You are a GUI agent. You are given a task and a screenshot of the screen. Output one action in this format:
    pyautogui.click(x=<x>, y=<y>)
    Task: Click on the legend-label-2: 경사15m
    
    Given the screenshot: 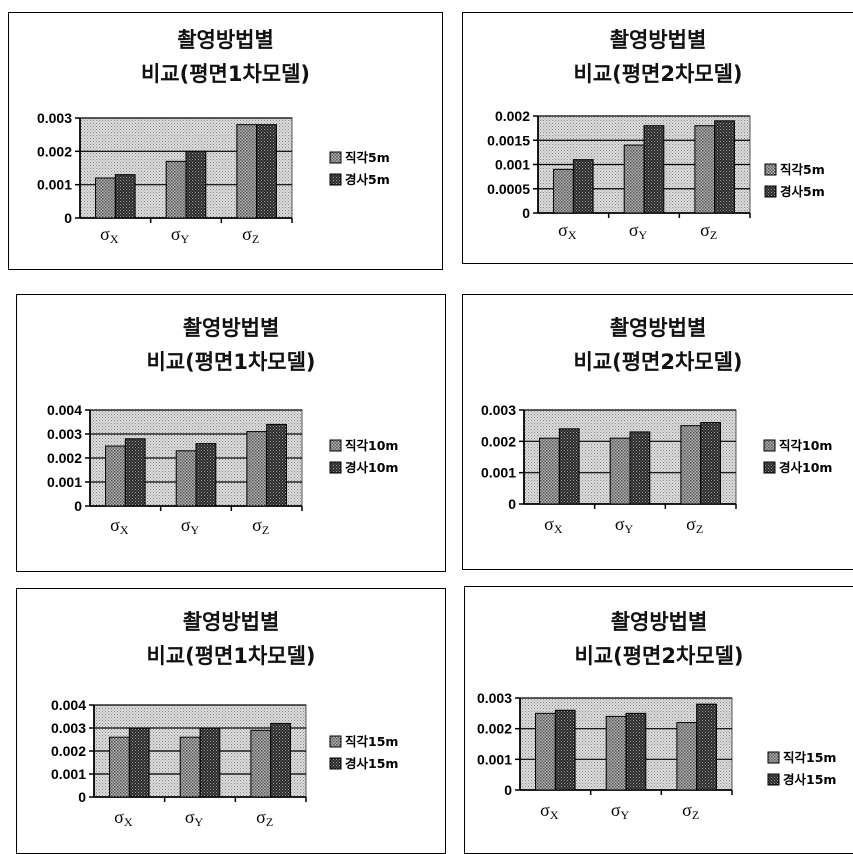 What is the action you would take?
    pyautogui.click(x=371, y=763)
    